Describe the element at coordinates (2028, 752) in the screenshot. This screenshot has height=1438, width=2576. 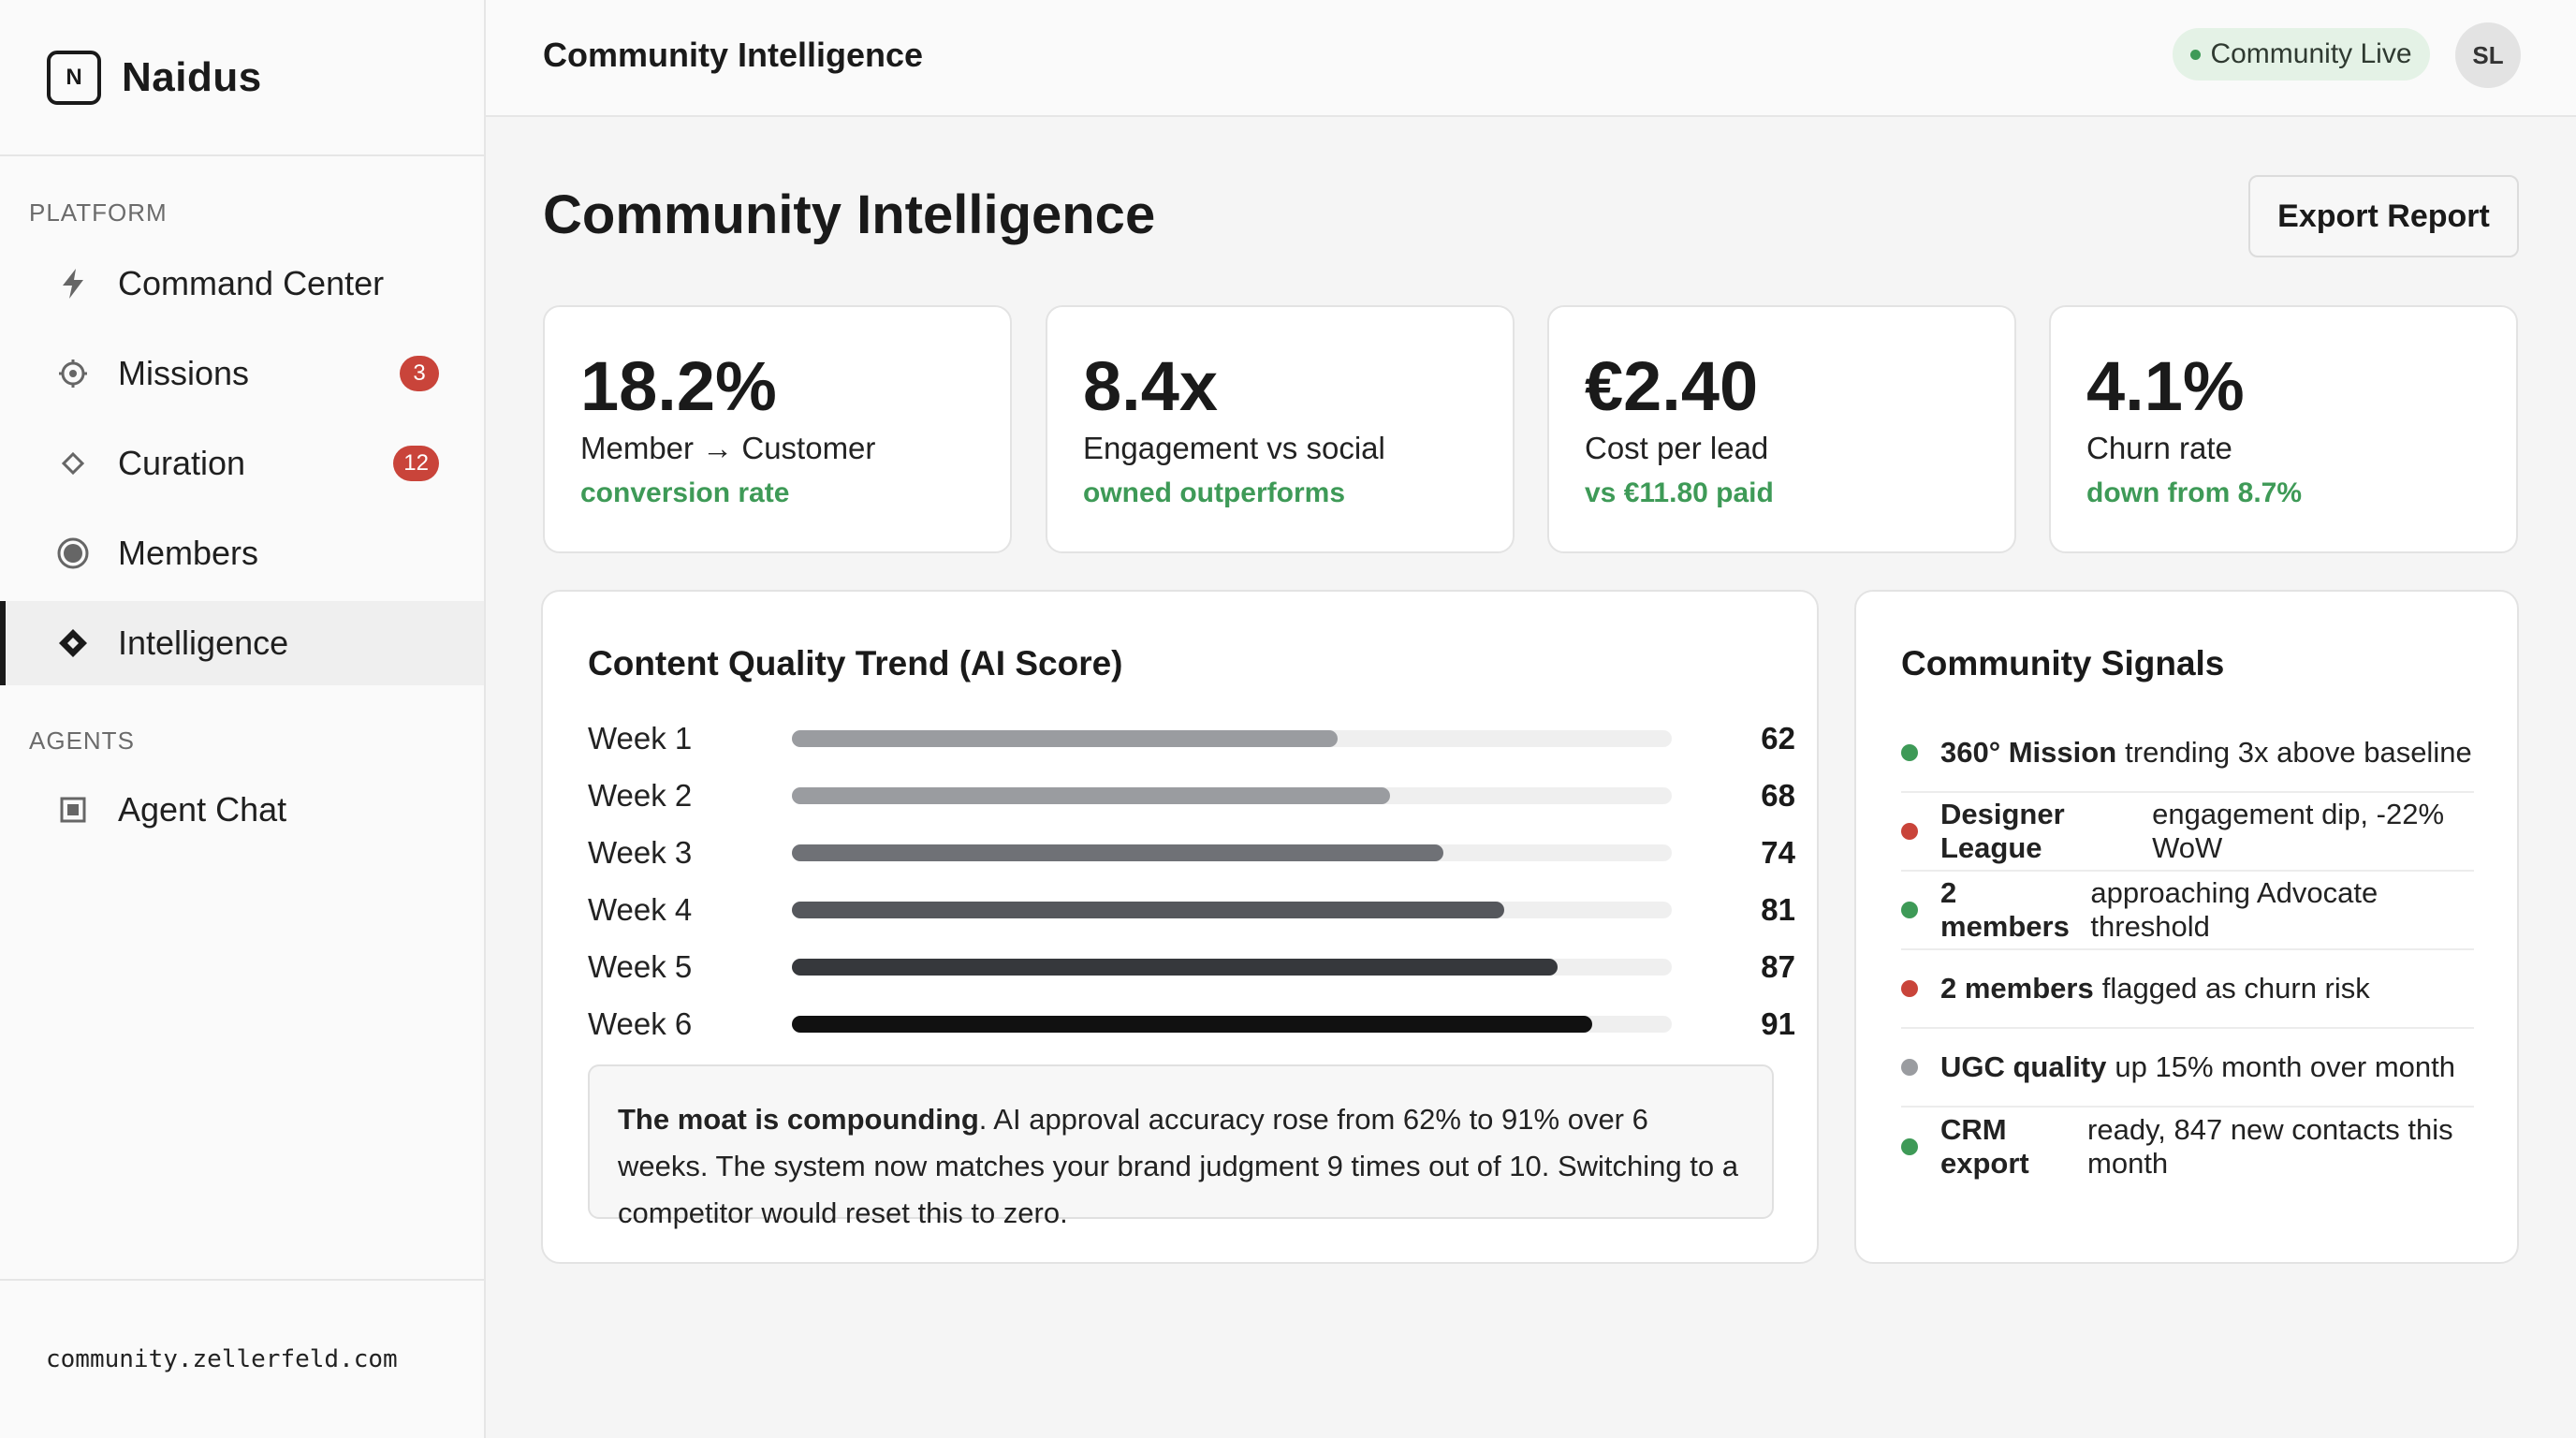
I see `signal-subject: 360° Mission` at that location.